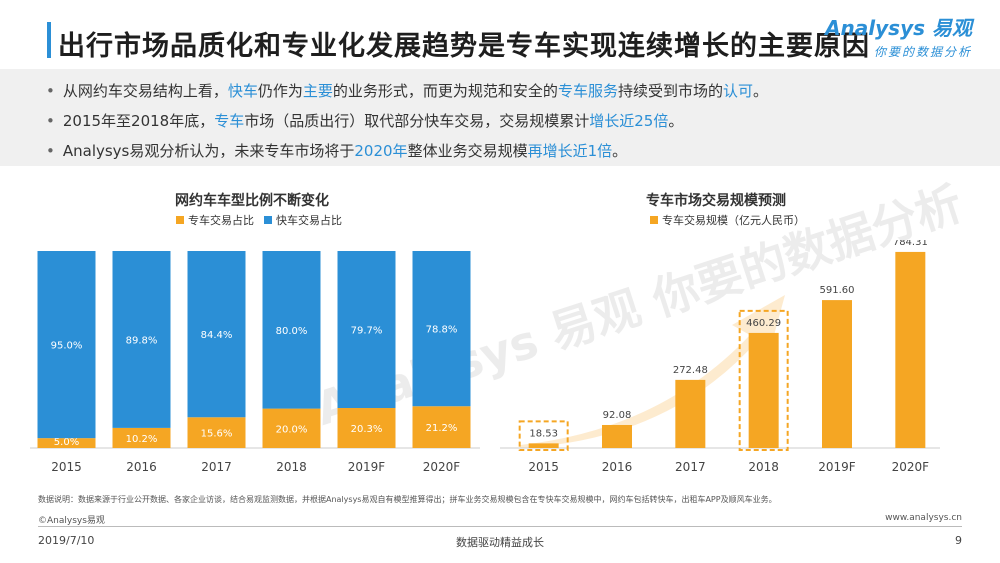 Image resolution: width=1000 pixels, height=563 pixels. Describe the element at coordinates (229, 121) in the screenshot. I see `highlight-text: 专车` at that location.